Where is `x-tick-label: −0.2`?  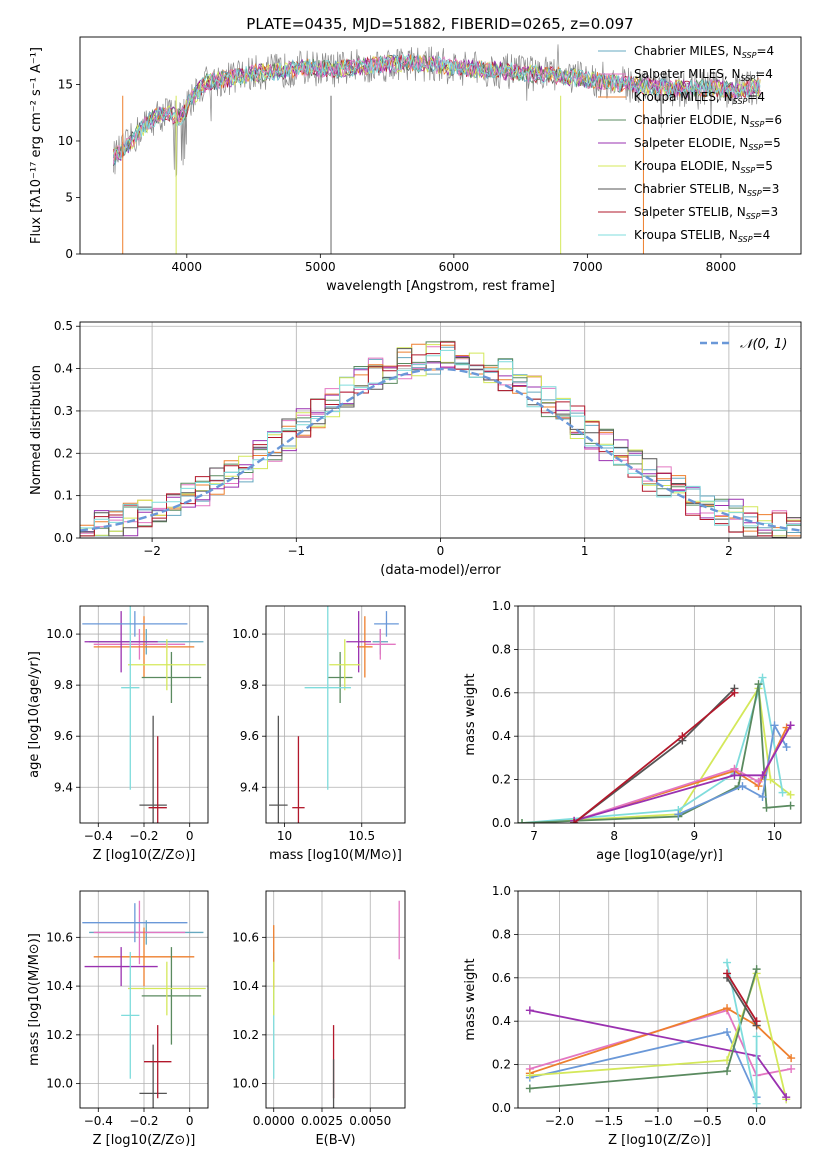 x-tick-label: −0.2 is located at coordinates (143, 836).